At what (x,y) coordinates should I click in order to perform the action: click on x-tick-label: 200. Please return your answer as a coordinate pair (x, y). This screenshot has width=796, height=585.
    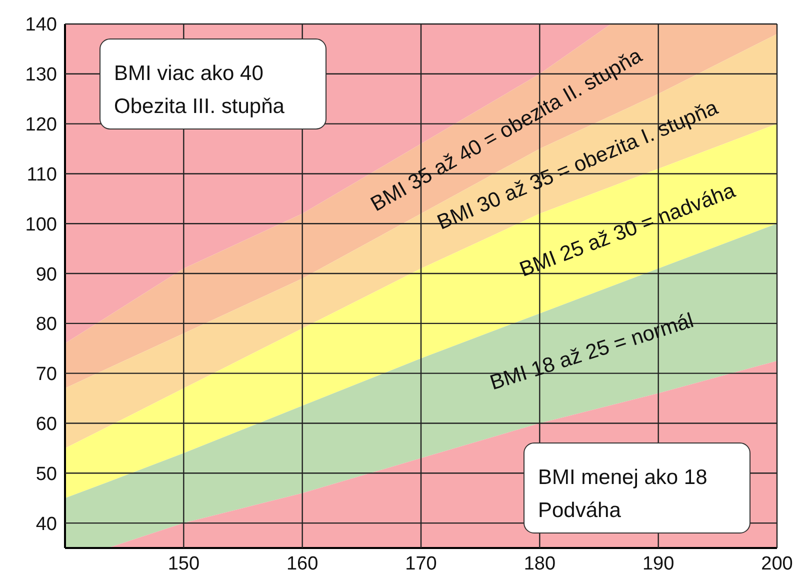
    Looking at the image, I should click on (777, 563).